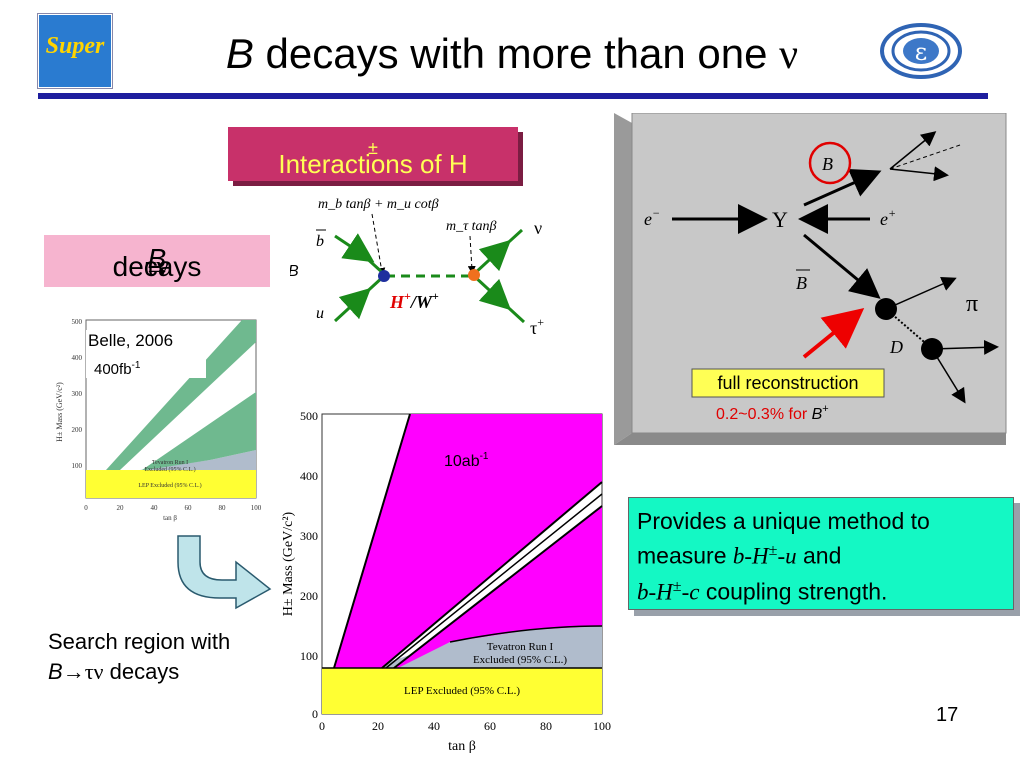 The image size is (1024, 768). What do you see at coordinates (117, 369) in the screenshot?
I see `lumi-400-label: 400fb-1` at bounding box center [117, 369].